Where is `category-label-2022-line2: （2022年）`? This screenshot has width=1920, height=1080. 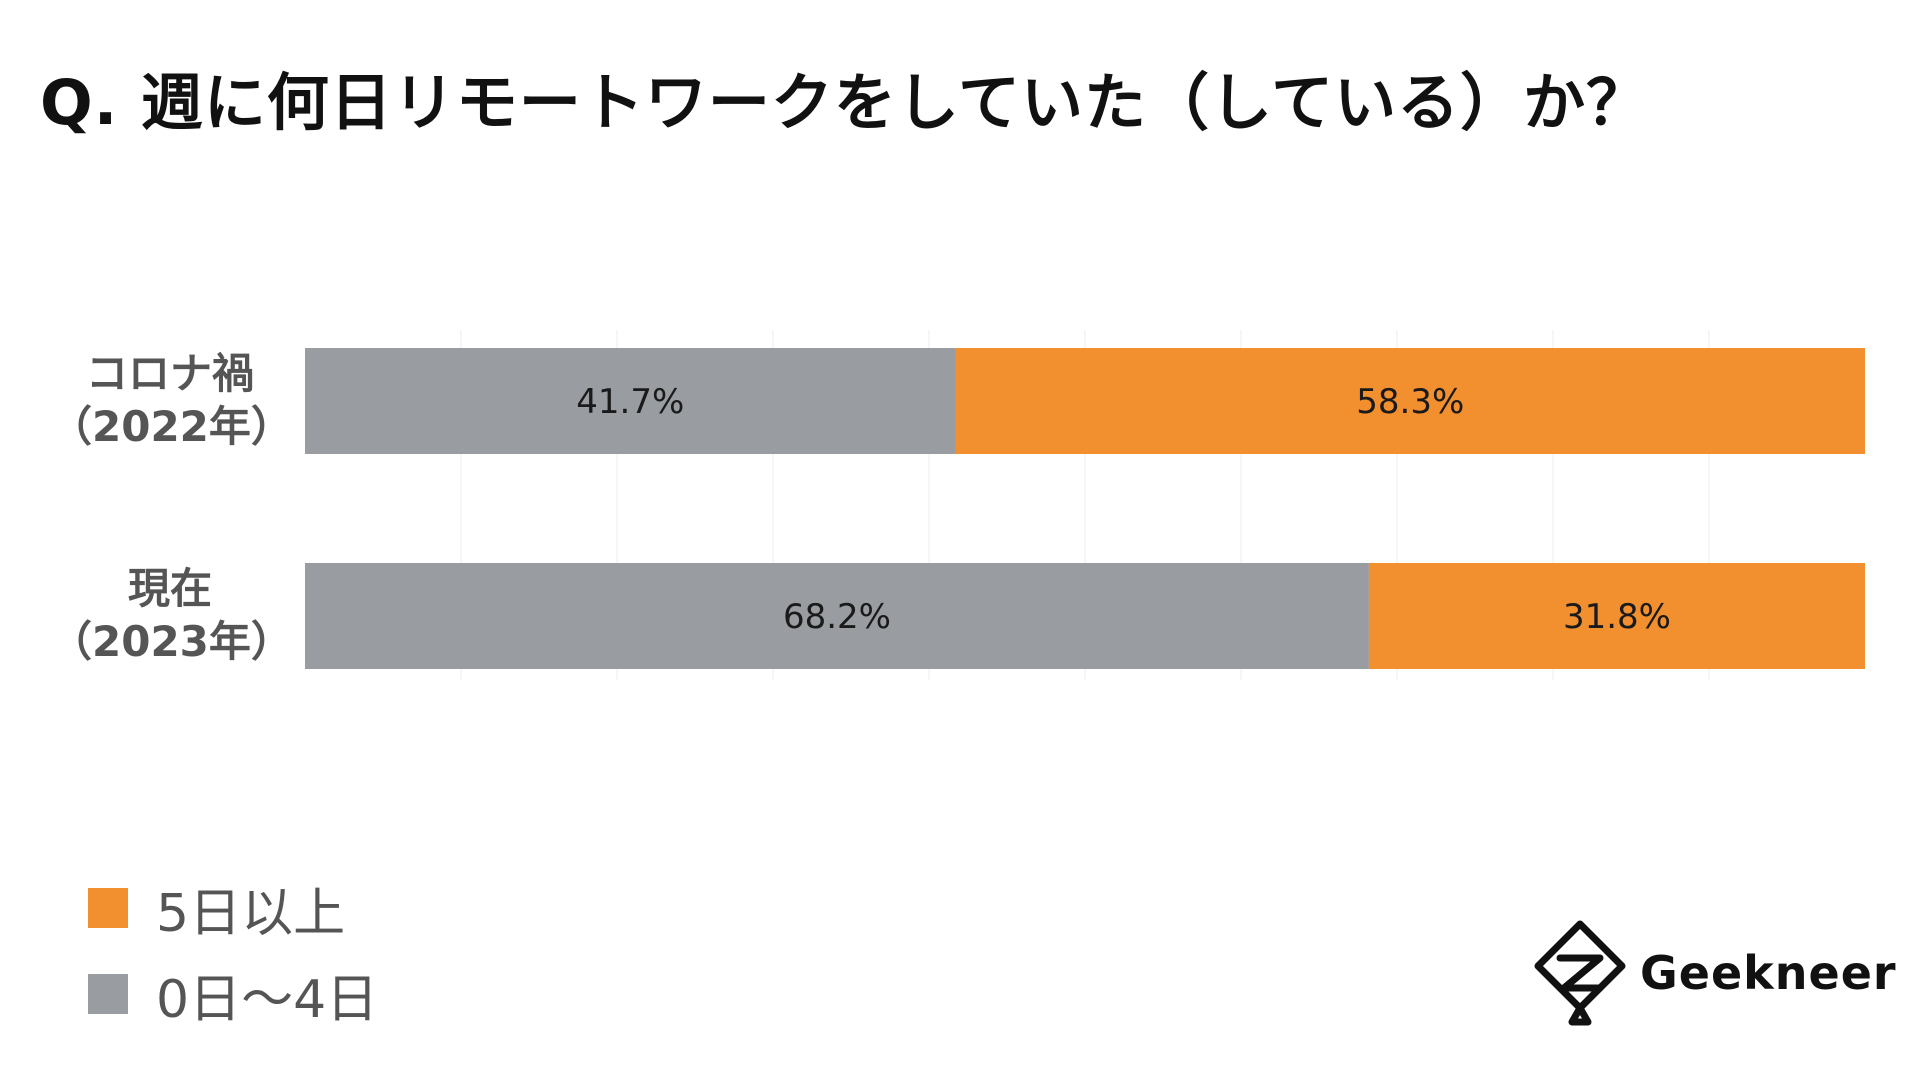
category-label-2022-line2: （2022年） is located at coordinates (171, 426).